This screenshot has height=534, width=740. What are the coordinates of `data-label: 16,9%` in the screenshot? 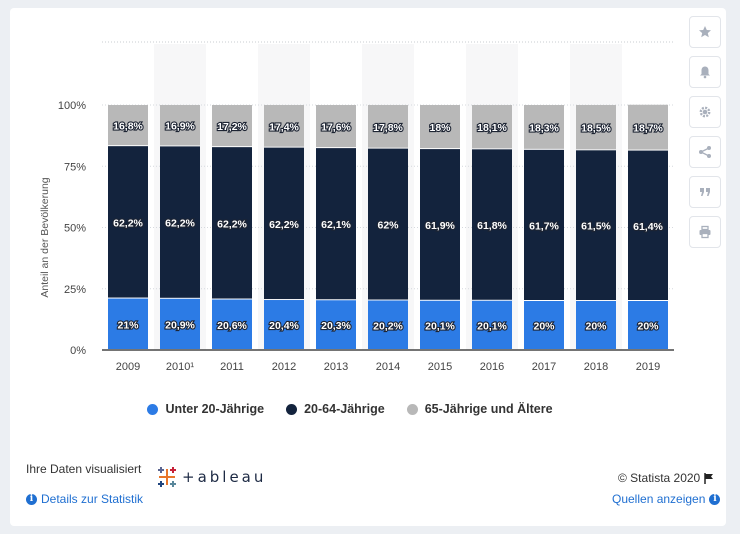 It's located at (180, 127).